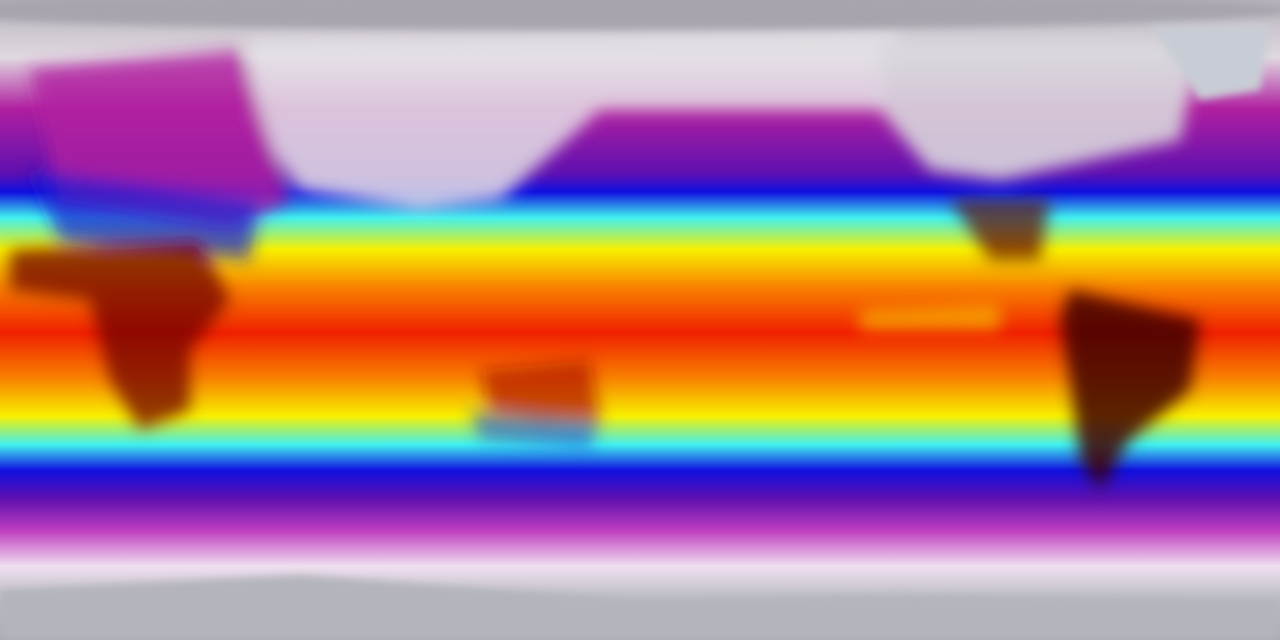 This screenshot has height=640, width=1280. Describe the element at coordinates (640, 607) in the screenshot. I see `antarctica` at that location.